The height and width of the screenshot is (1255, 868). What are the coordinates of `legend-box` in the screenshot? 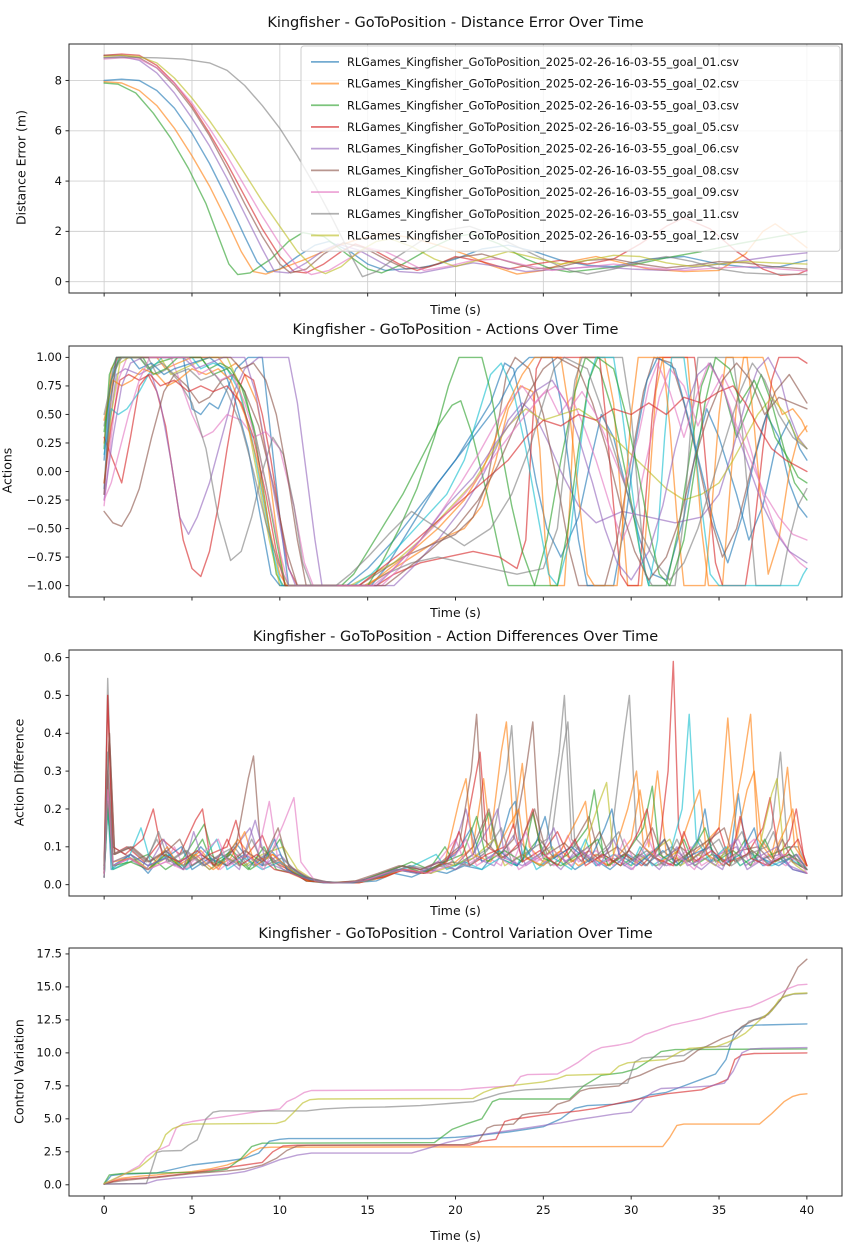 It's located at (570, 148).